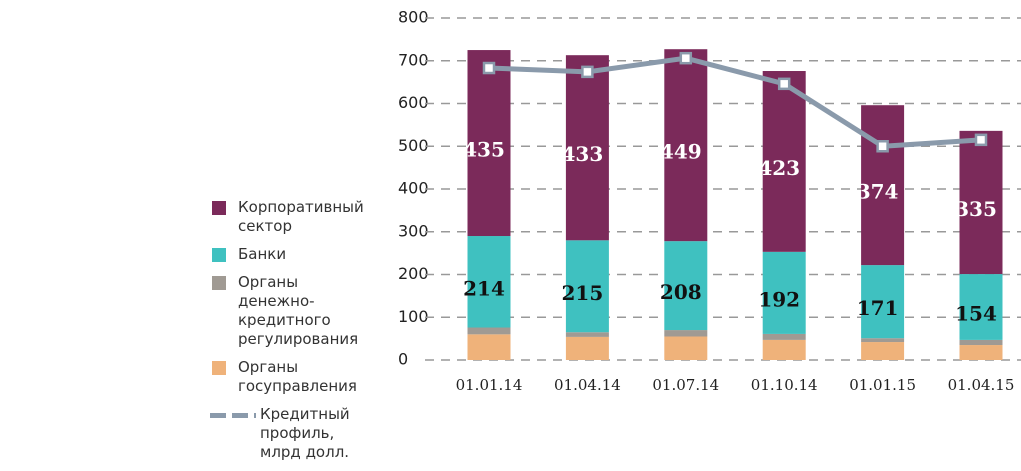  Describe the element at coordinates (976, 313) in the screenshot. I see `data-label: 154` at that location.